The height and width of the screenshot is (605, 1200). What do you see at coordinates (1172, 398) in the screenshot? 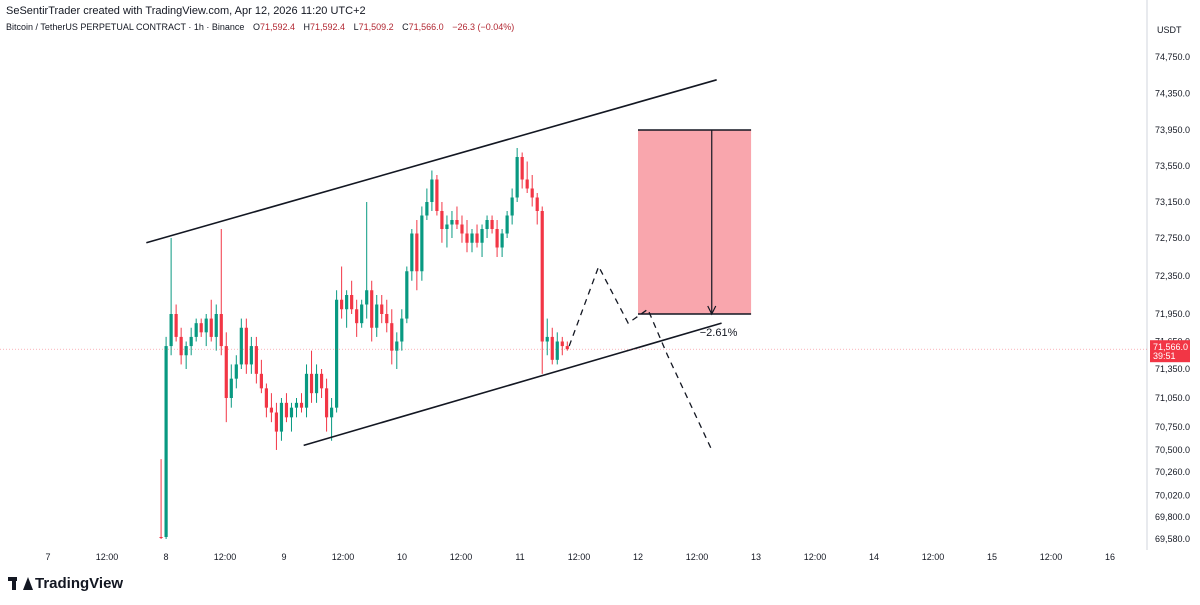
I see `price-tick-label: 71,050.0` at bounding box center [1172, 398].